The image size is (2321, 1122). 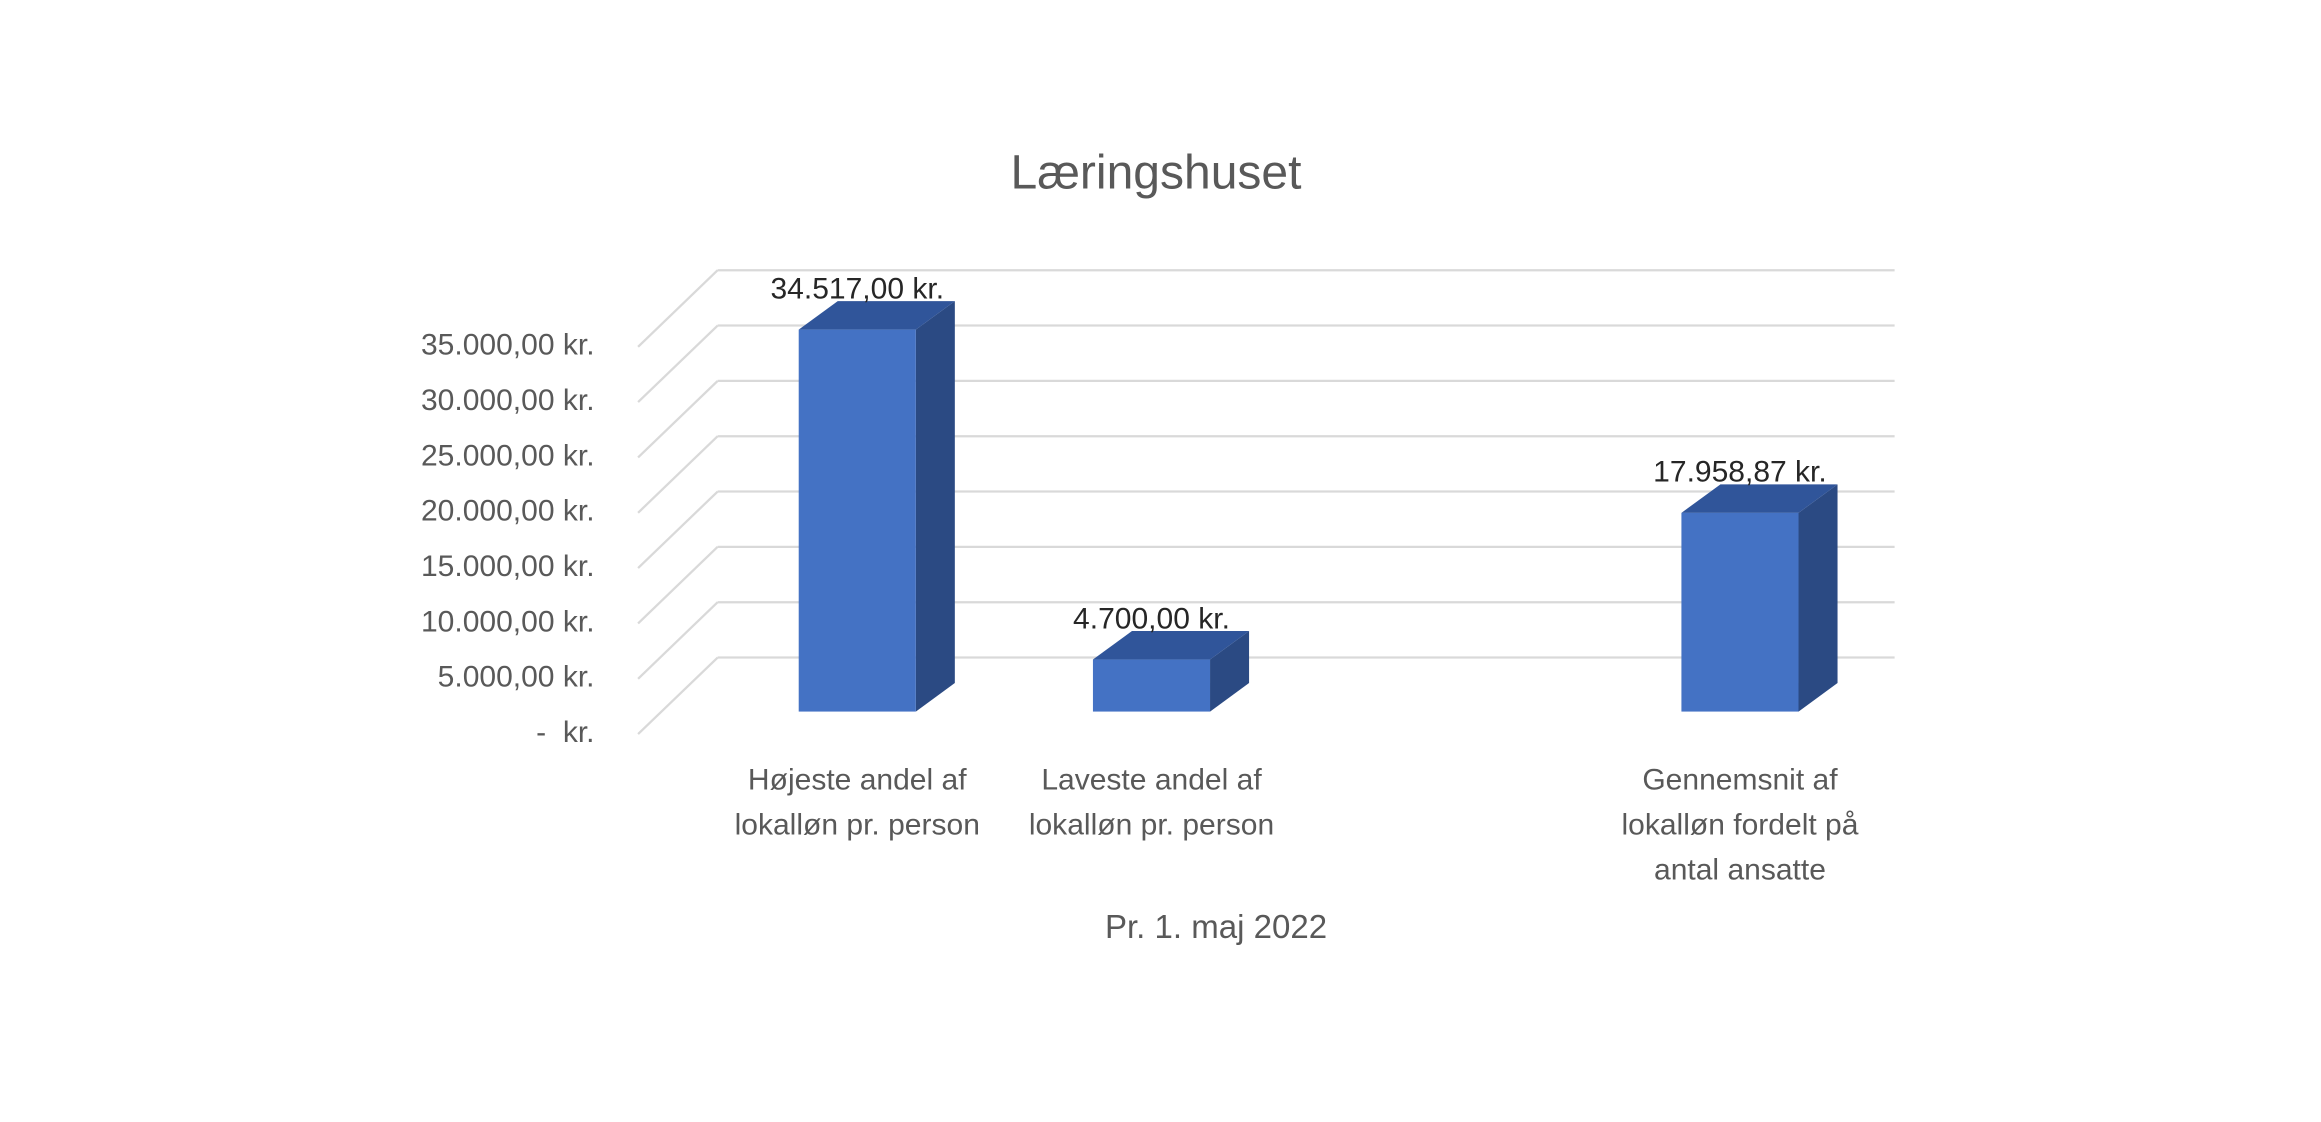 What do you see at coordinates (508, 345) in the screenshot?
I see `y-tick-label: 35.000,00 kr.` at bounding box center [508, 345].